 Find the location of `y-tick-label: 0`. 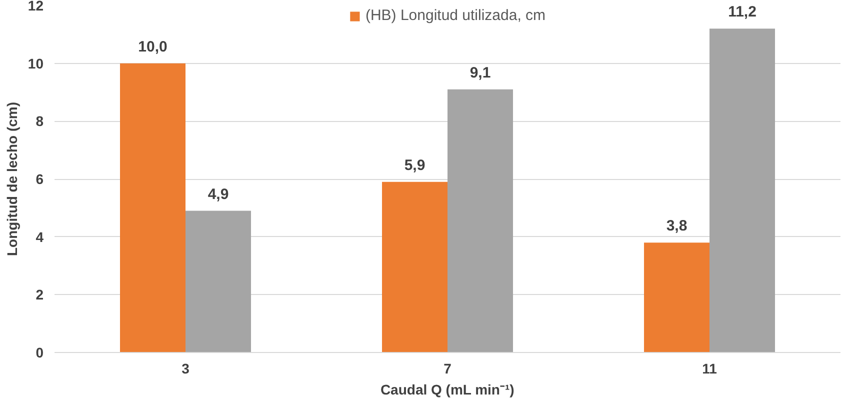

y-tick-label: 0 is located at coordinates (40, 352).